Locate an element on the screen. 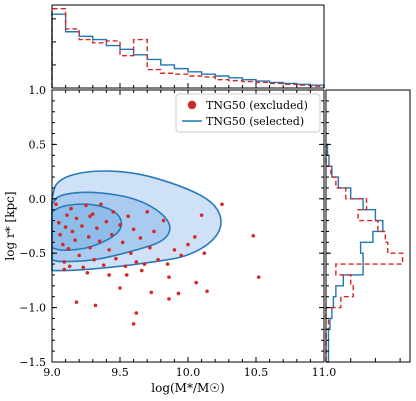 The image size is (416, 401). top-hist-selected-line is located at coordinates (188, 50).